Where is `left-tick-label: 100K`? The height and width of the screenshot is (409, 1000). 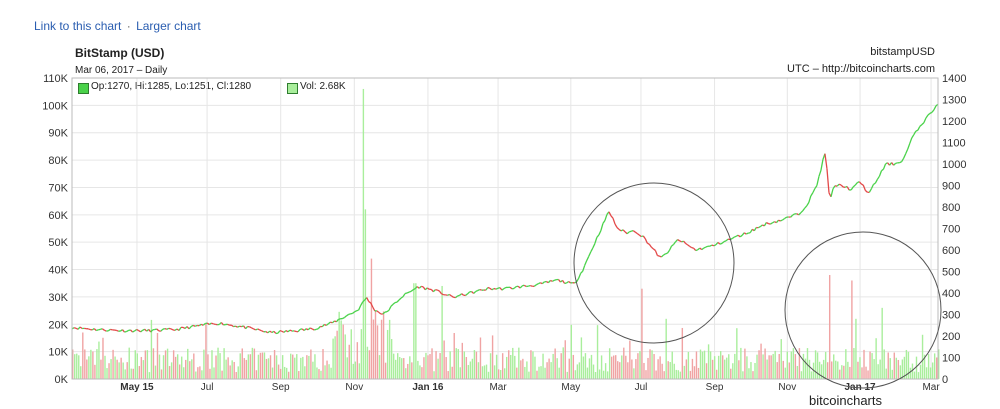 left-tick-label: 100K is located at coordinates (55, 106).